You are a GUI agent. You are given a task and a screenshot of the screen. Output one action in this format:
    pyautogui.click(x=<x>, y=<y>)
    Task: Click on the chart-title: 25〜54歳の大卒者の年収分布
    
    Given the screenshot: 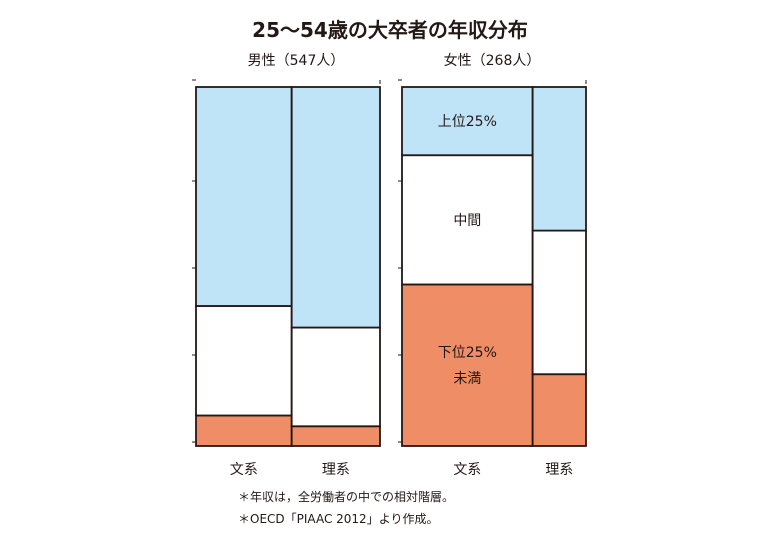 What is the action you would take?
    pyautogui.click(x=390, y=30)
    